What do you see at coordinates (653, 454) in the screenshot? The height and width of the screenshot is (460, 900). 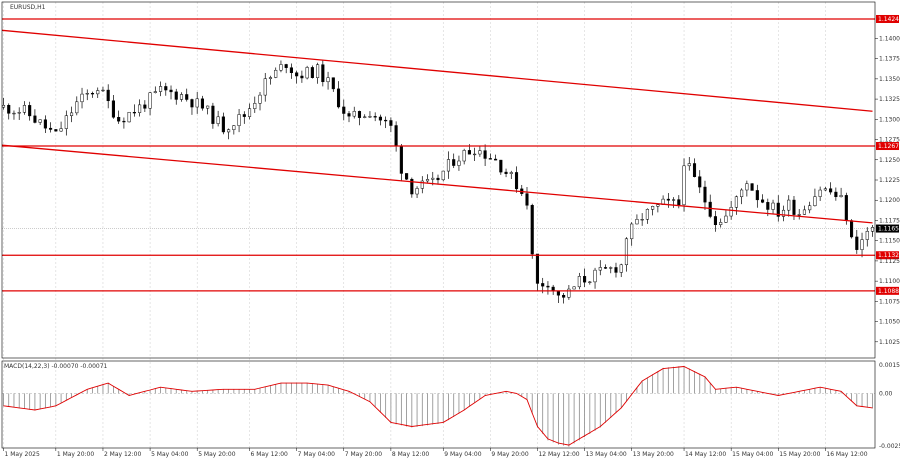 I see `time-tick-label: 13 May 20:00` at bounding box center [653, 454].